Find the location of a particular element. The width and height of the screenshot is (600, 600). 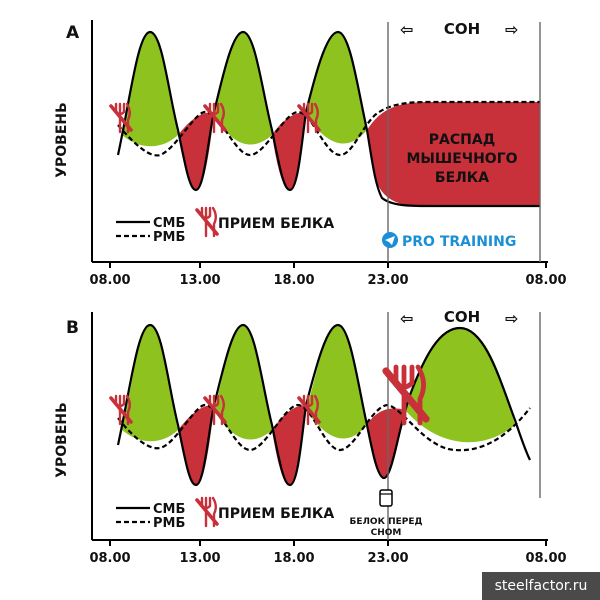

panel-a-sleep-arrow-left: ⇦ is located at coordinates (406, 29).